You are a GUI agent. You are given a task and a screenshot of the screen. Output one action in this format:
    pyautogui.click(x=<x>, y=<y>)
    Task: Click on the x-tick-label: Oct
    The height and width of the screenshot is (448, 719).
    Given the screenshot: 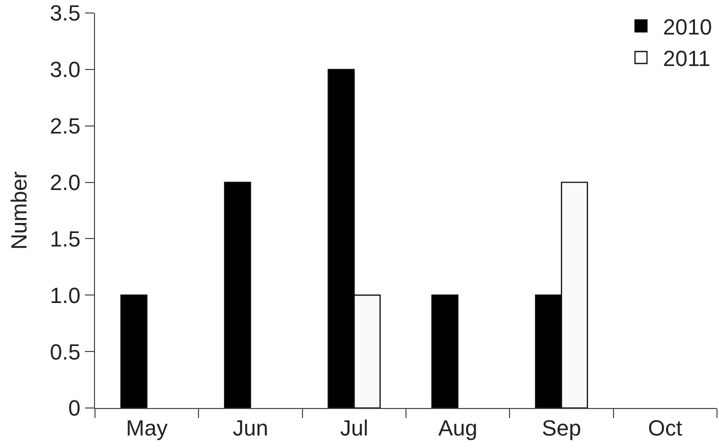 What is the action you would take?
    pyautogui.click(x=665, y=428)
    